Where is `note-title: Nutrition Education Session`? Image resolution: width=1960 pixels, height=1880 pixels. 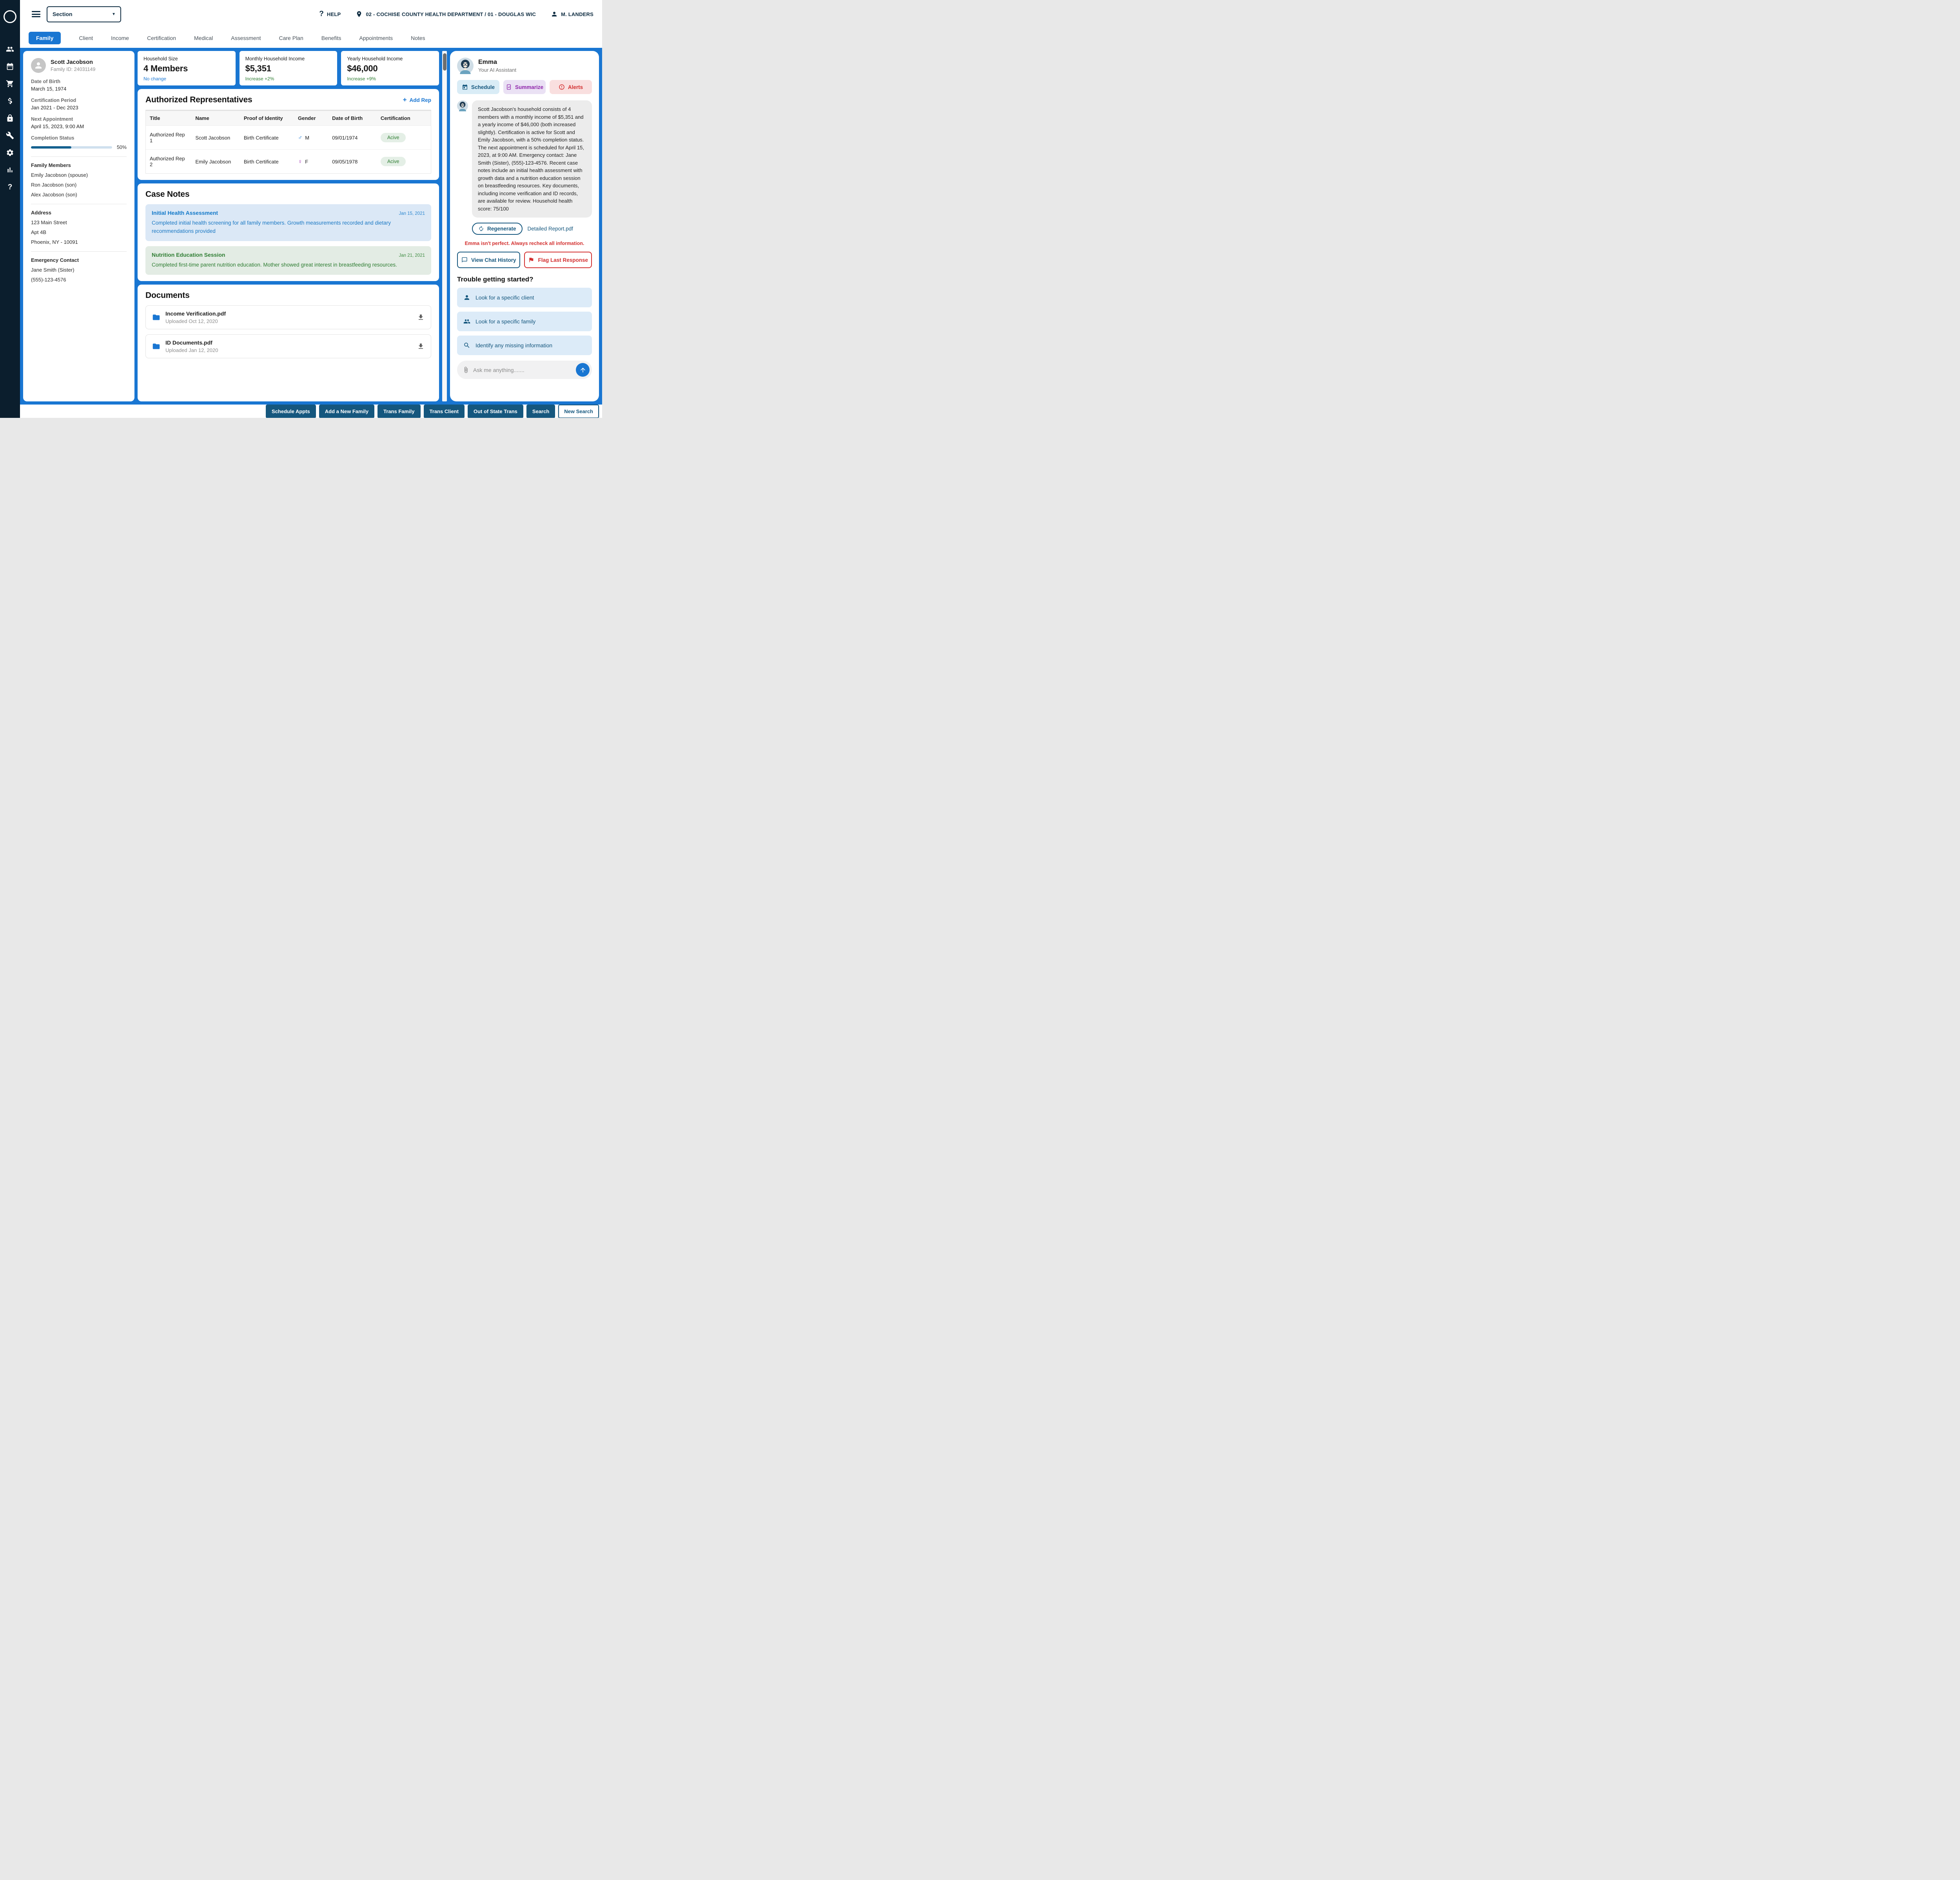 note-title: Nutrition Education Session is located at coordinates (188, 254).